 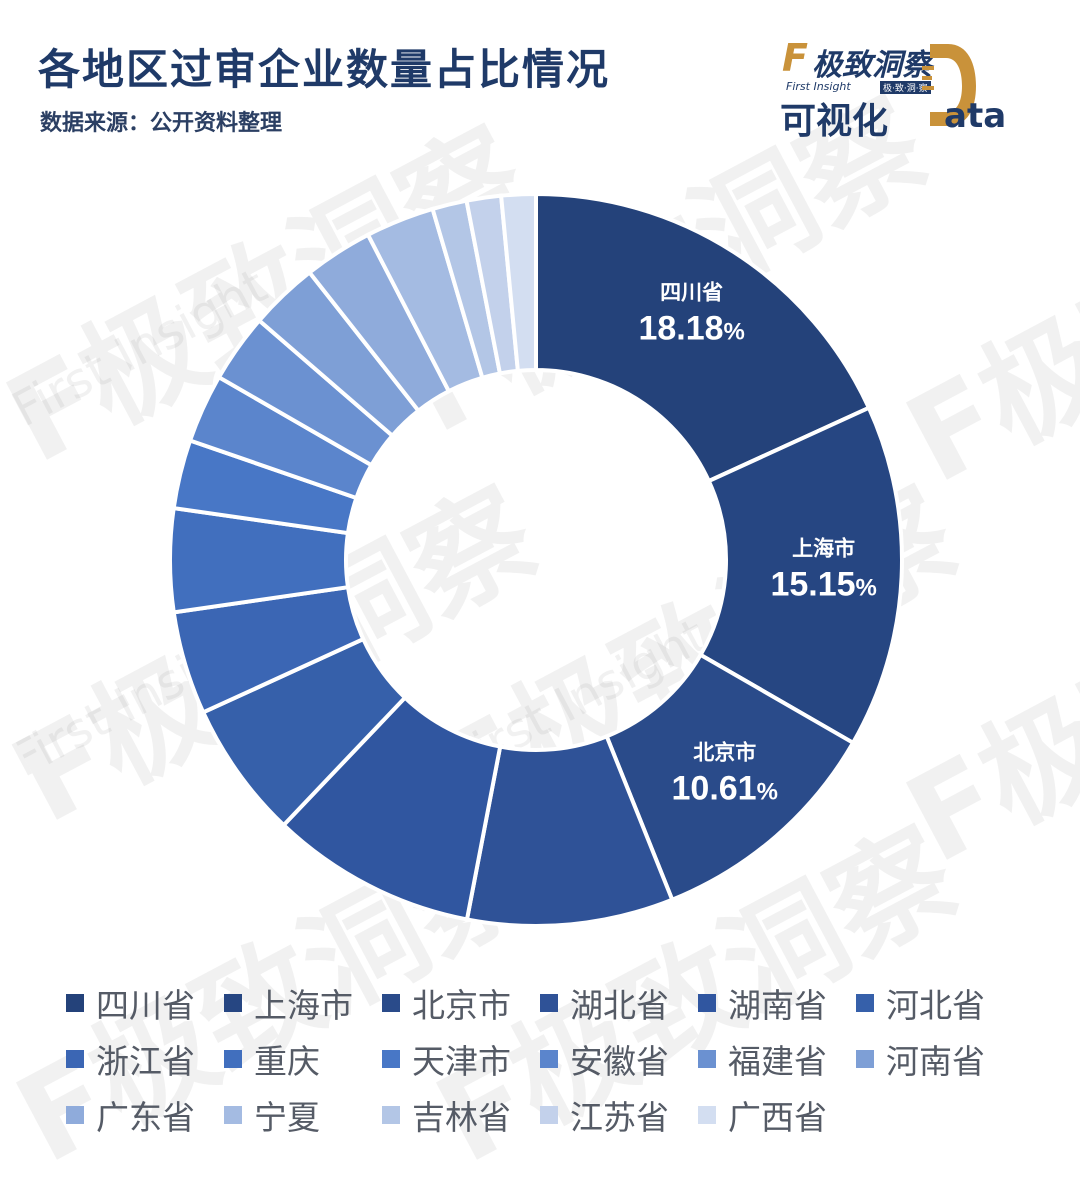 I want to click on legend-item-16: 江苏省, so click(x=619, y=1115).